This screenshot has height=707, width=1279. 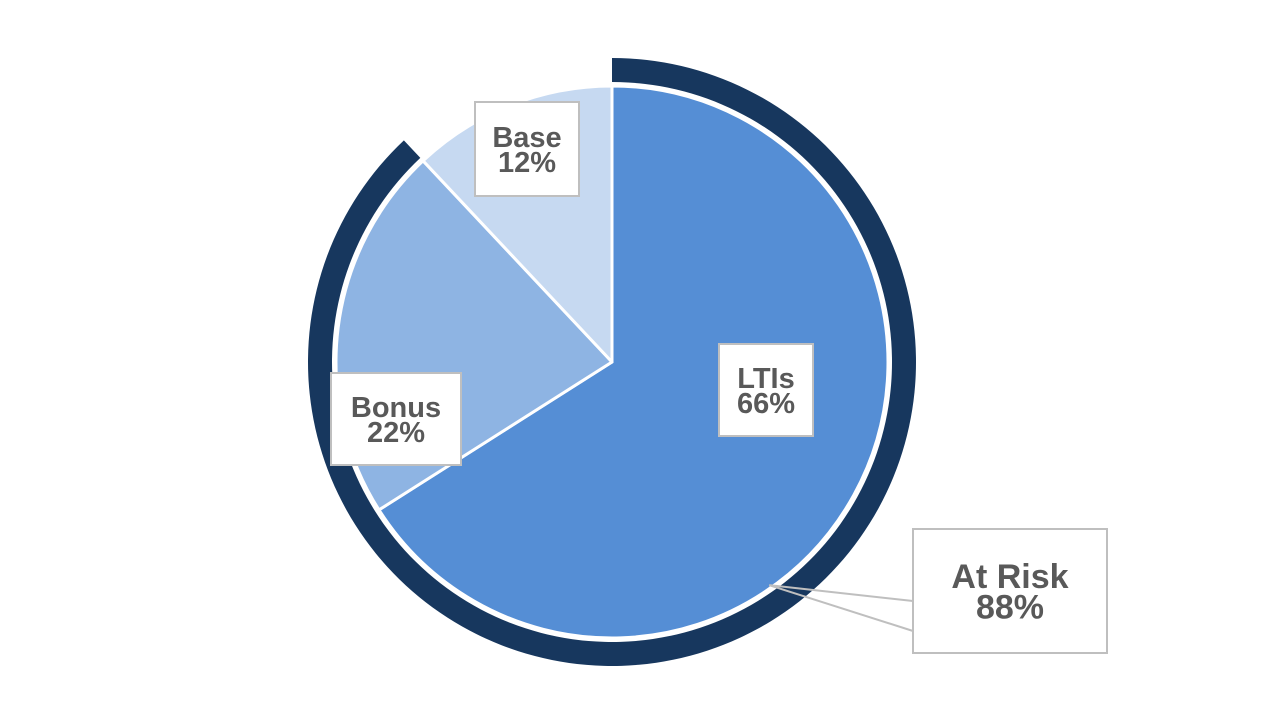 What do you see at coordinates (1009, 577) in the screenshot?
I see `data-label-at-risk-name: At Risk` at bounding box center [1009, 577].